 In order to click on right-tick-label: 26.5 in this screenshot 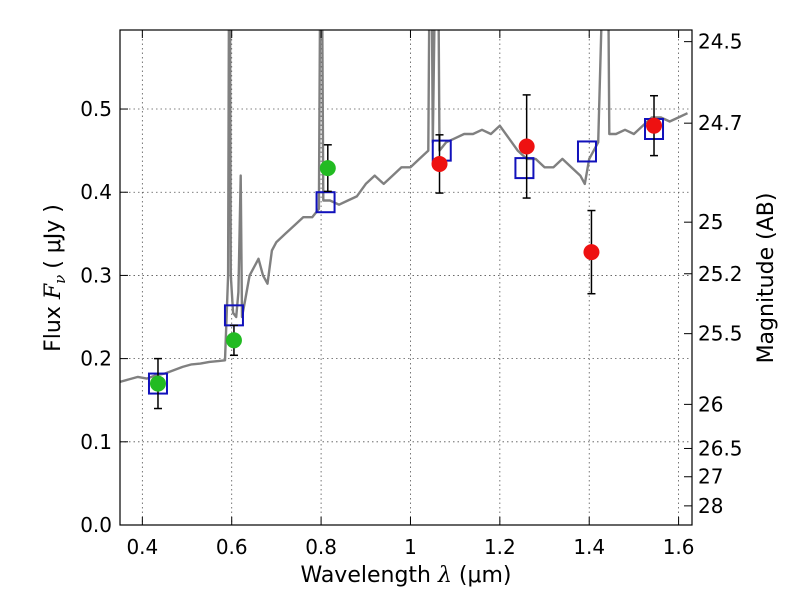, I will do `click(720, 448)`.